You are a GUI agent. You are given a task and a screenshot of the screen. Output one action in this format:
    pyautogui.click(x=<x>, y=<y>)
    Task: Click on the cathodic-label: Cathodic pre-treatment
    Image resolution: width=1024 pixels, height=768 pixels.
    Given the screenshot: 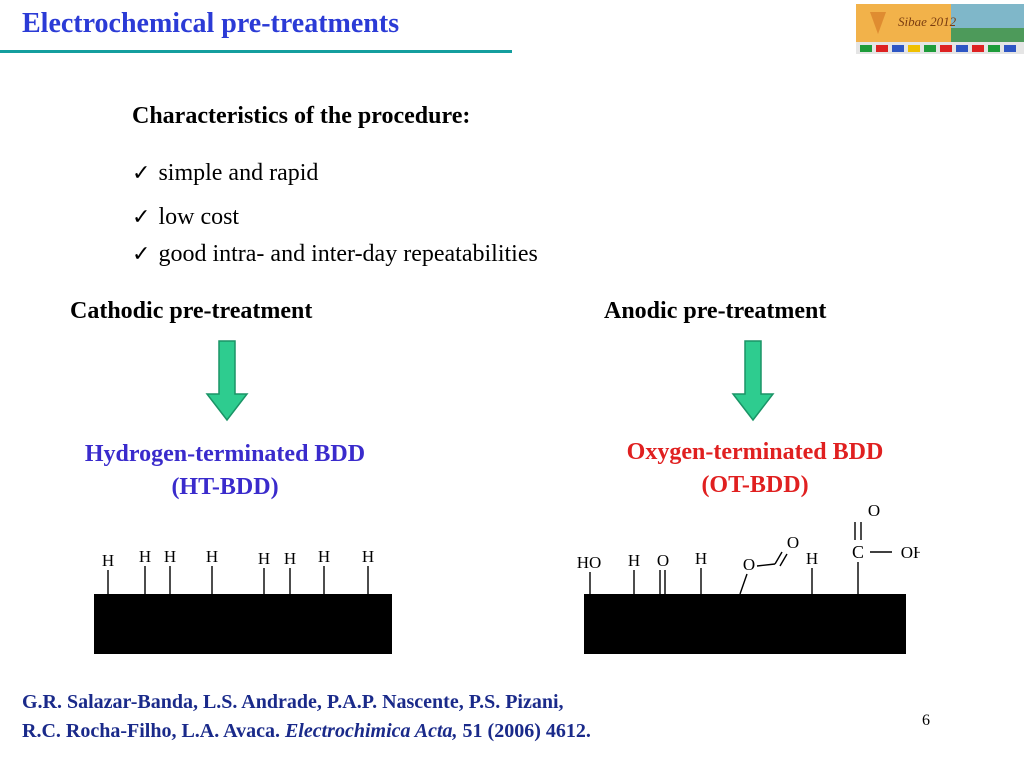 What is the action you would take?
    pyautogui.click(x=191, y=311)
    